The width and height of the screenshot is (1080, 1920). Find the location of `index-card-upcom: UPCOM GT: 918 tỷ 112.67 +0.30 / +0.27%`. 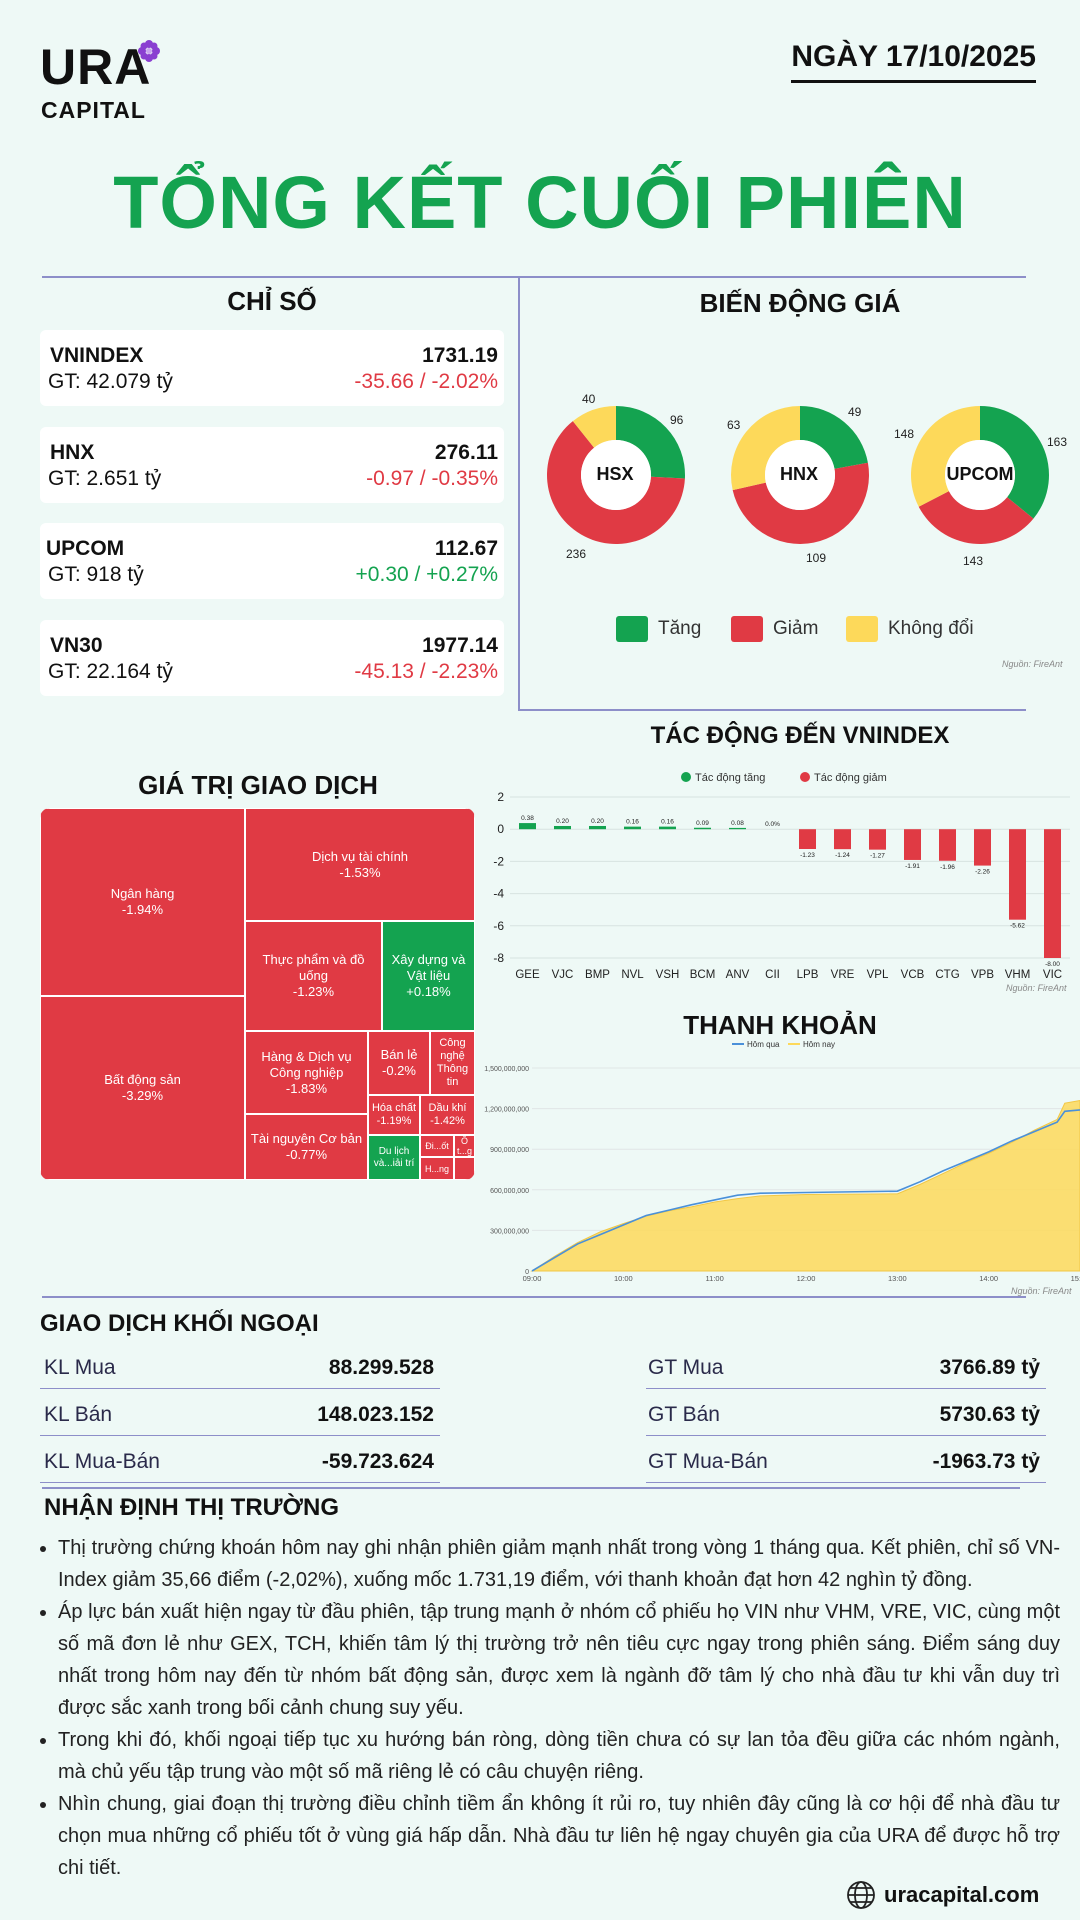

index-card-upcom: UPCOM GT: 918 tỷ 112.67 +0.30 / +0.27% is located at coordinates (272, 561).